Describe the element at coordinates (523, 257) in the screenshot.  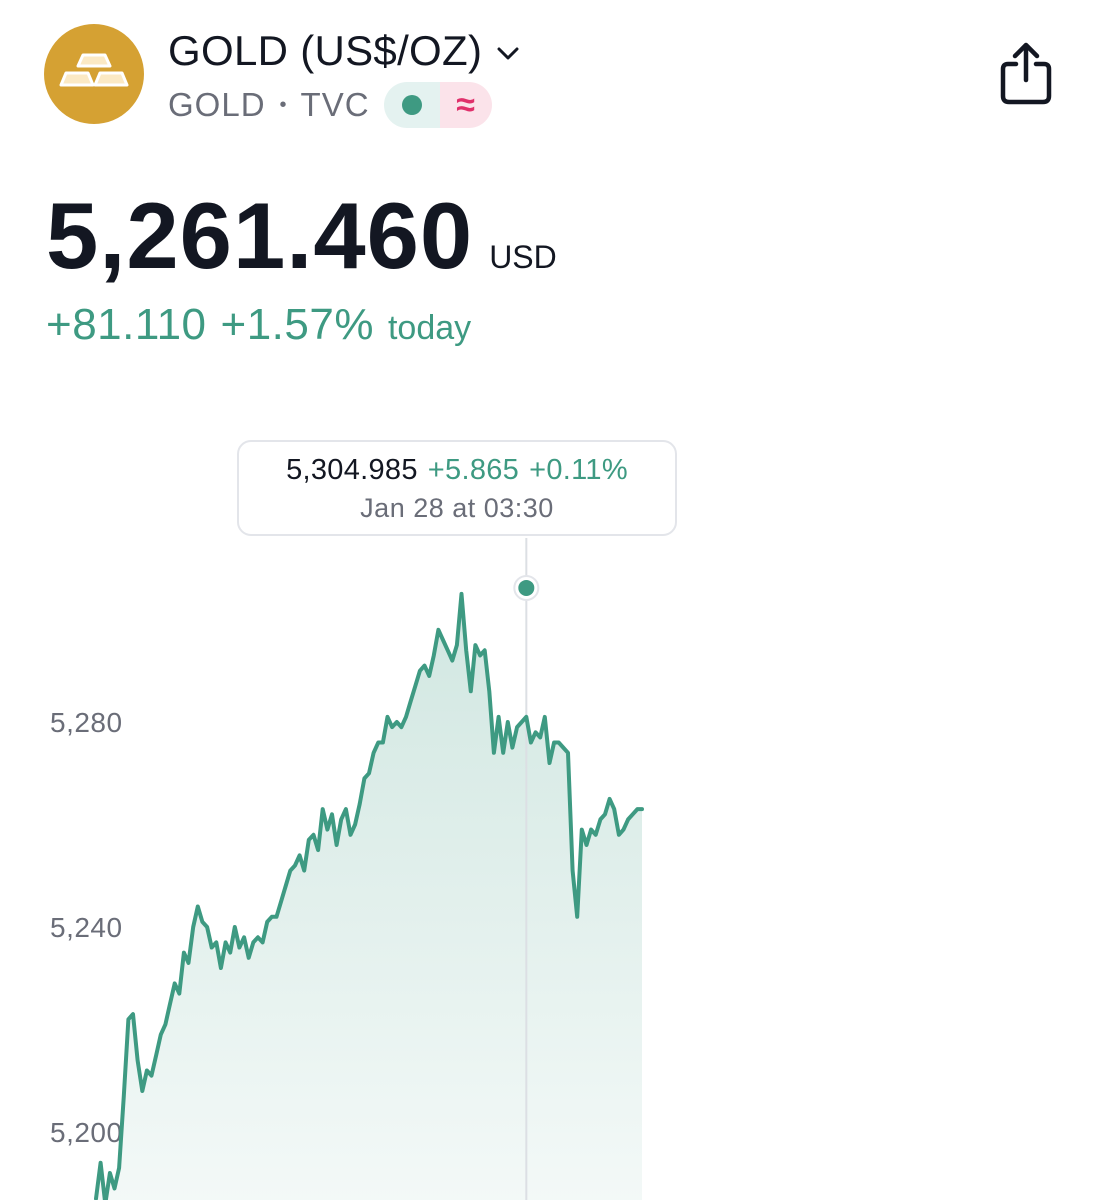
I see `currency-label: USD` at that location.